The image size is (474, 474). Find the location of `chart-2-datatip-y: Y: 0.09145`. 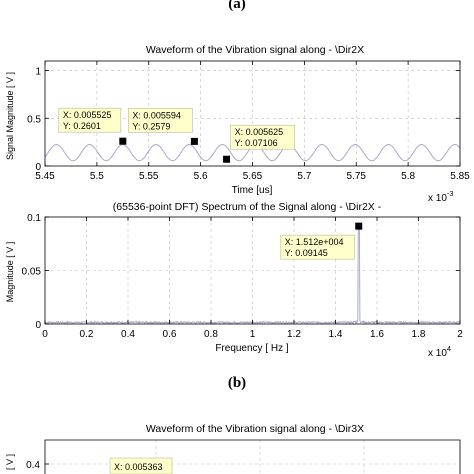

chart-2-datatip-y: Y: 0.09145 is located at coordinates (306, 253).